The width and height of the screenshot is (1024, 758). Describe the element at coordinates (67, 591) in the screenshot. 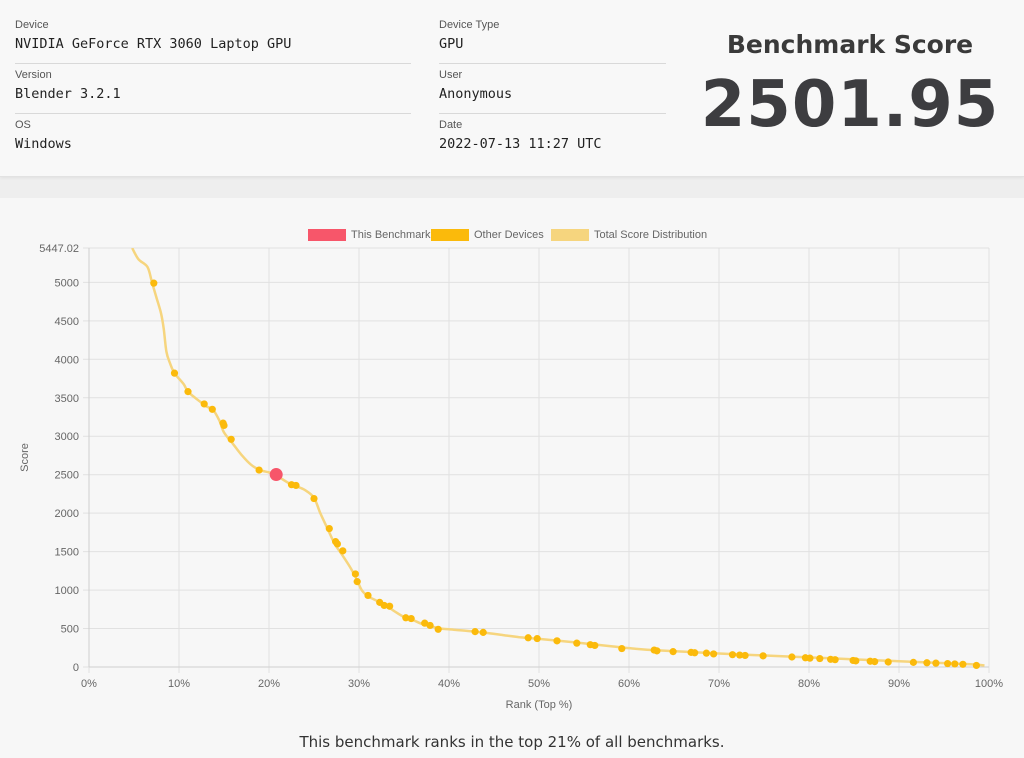

I see `y-tick-label: 1000` at that location.